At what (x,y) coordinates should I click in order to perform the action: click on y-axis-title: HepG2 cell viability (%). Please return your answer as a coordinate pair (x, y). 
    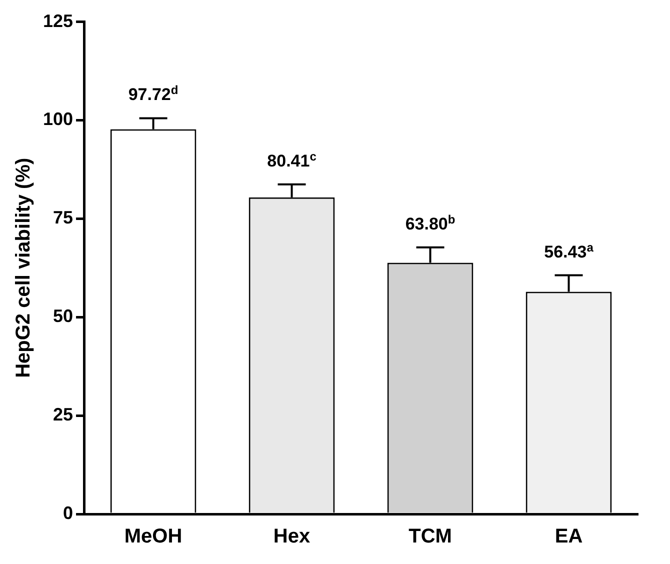
    Looking at the image, I should click on (23, 268).